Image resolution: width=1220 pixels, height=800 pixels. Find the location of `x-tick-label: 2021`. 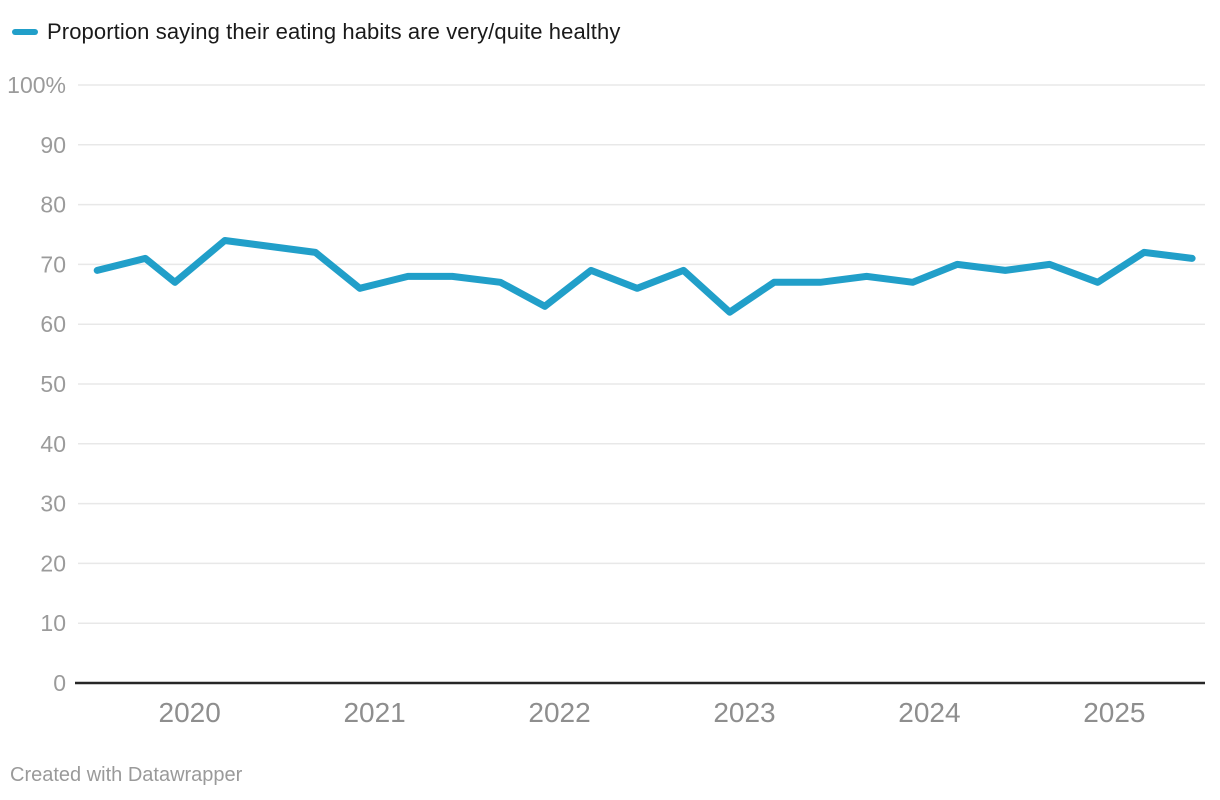

x-tick-label: 2021 is located at coordinates (374, 712).